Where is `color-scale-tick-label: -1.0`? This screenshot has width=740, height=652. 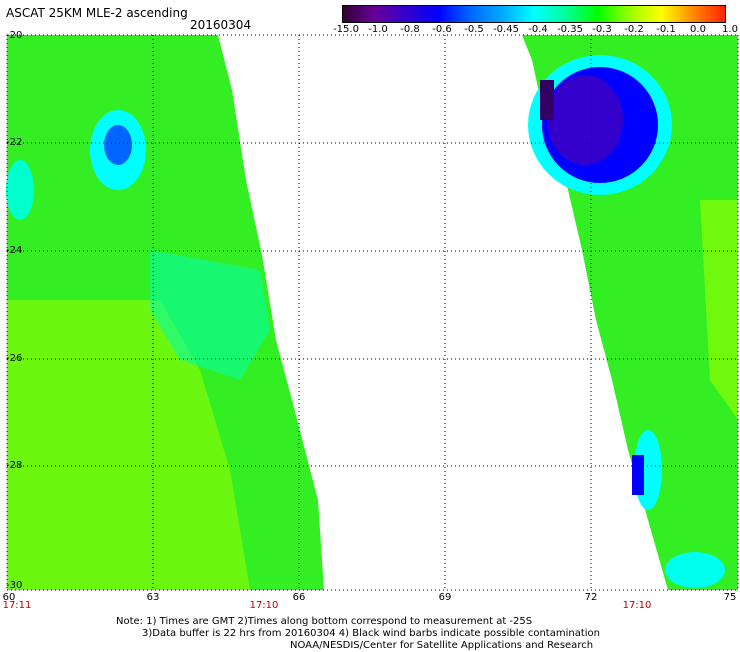
color-scale-tick-label: -1.0 is located at coordinates (378, 29).